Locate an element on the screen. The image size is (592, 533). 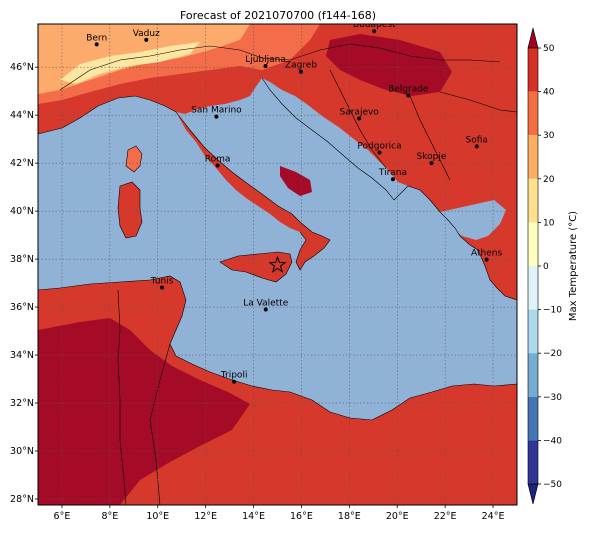
city-ljubljana: Ljubljana is located at coordinates (265, 61).